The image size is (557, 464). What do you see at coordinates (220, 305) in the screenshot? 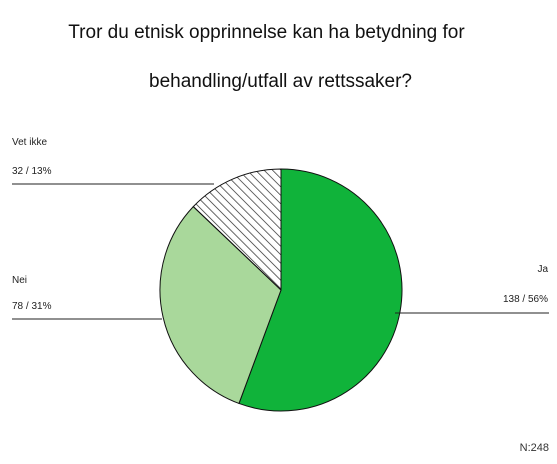
I see `pie-slice-nei` at bounding box center [220, 305].